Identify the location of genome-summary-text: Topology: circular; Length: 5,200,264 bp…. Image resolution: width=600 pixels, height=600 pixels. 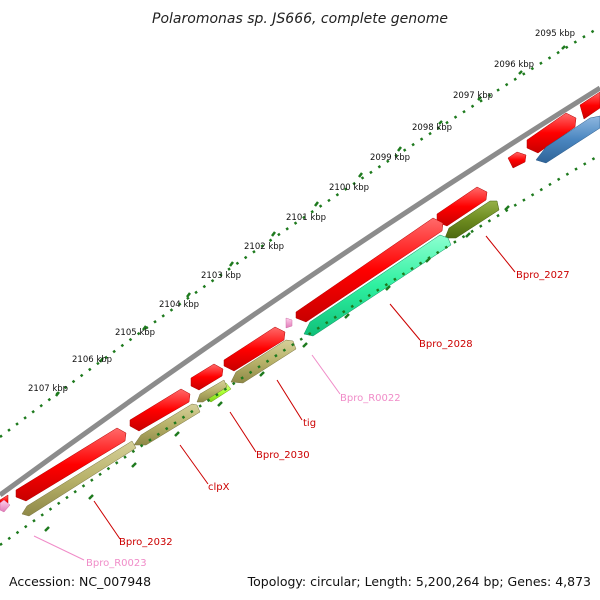
(419, 581).